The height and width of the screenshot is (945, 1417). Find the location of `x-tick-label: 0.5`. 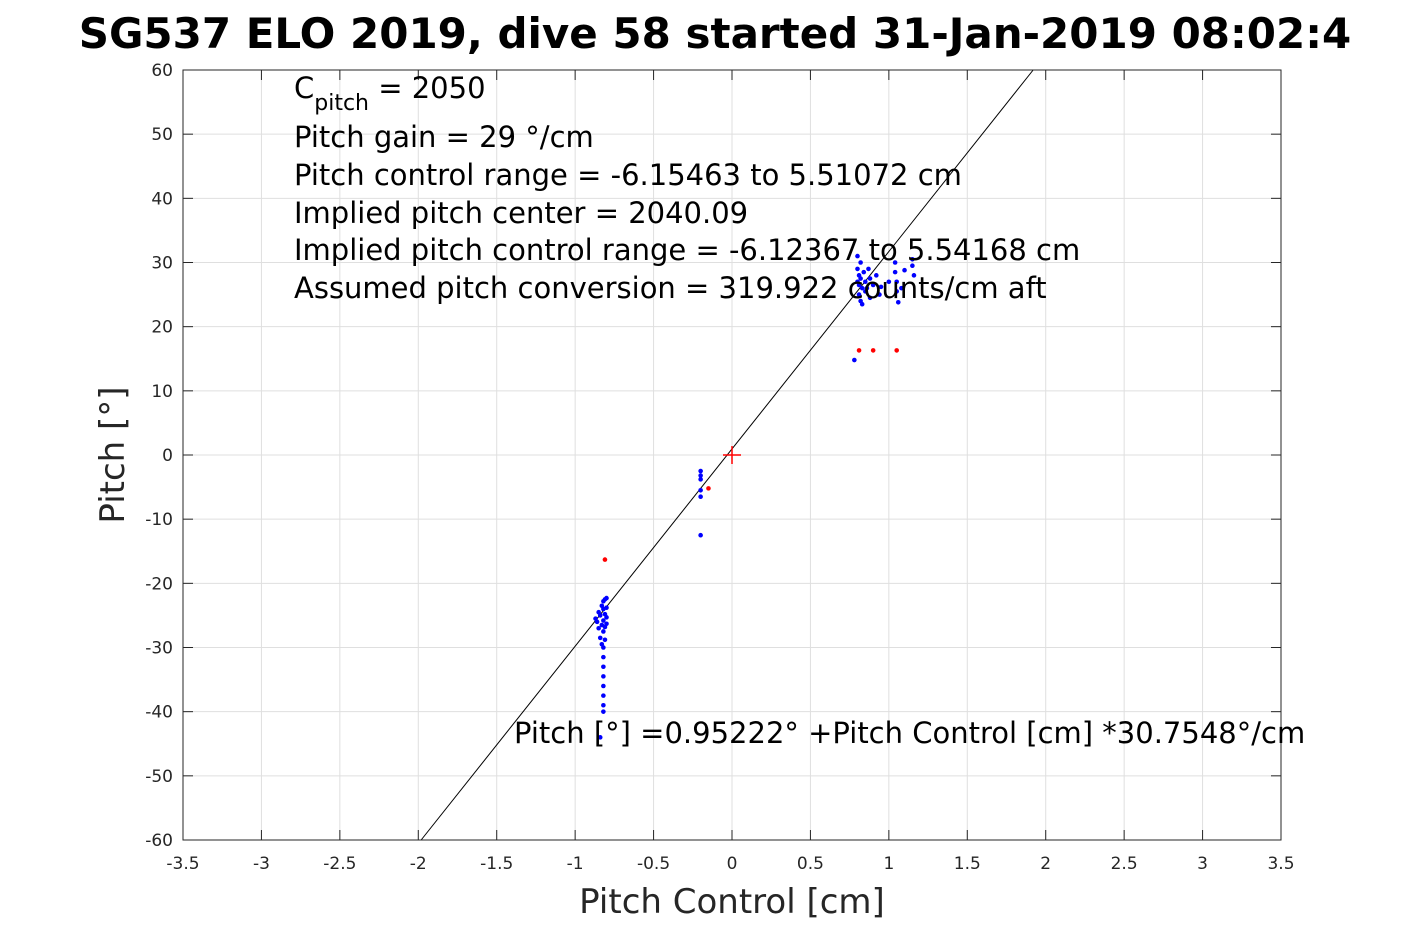

x-tick-label: 0.5 is located at coordinates (810, 864).